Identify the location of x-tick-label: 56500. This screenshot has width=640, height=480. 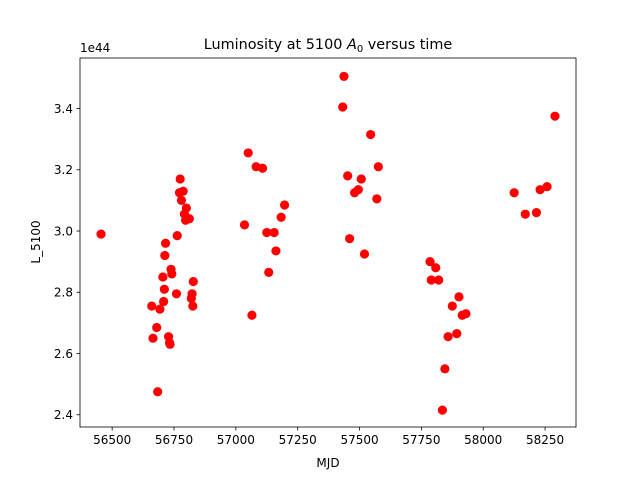
(112, 440).